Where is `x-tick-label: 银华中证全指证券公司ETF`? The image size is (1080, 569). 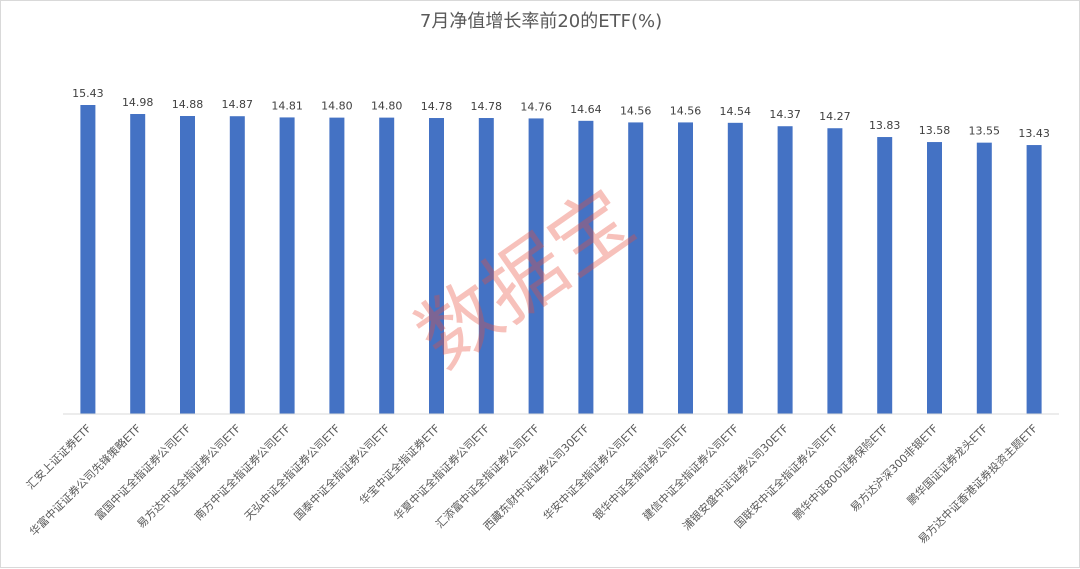
x-tick-label: 银华中证全指证券公司ETF is located at coordinates (641, 472).